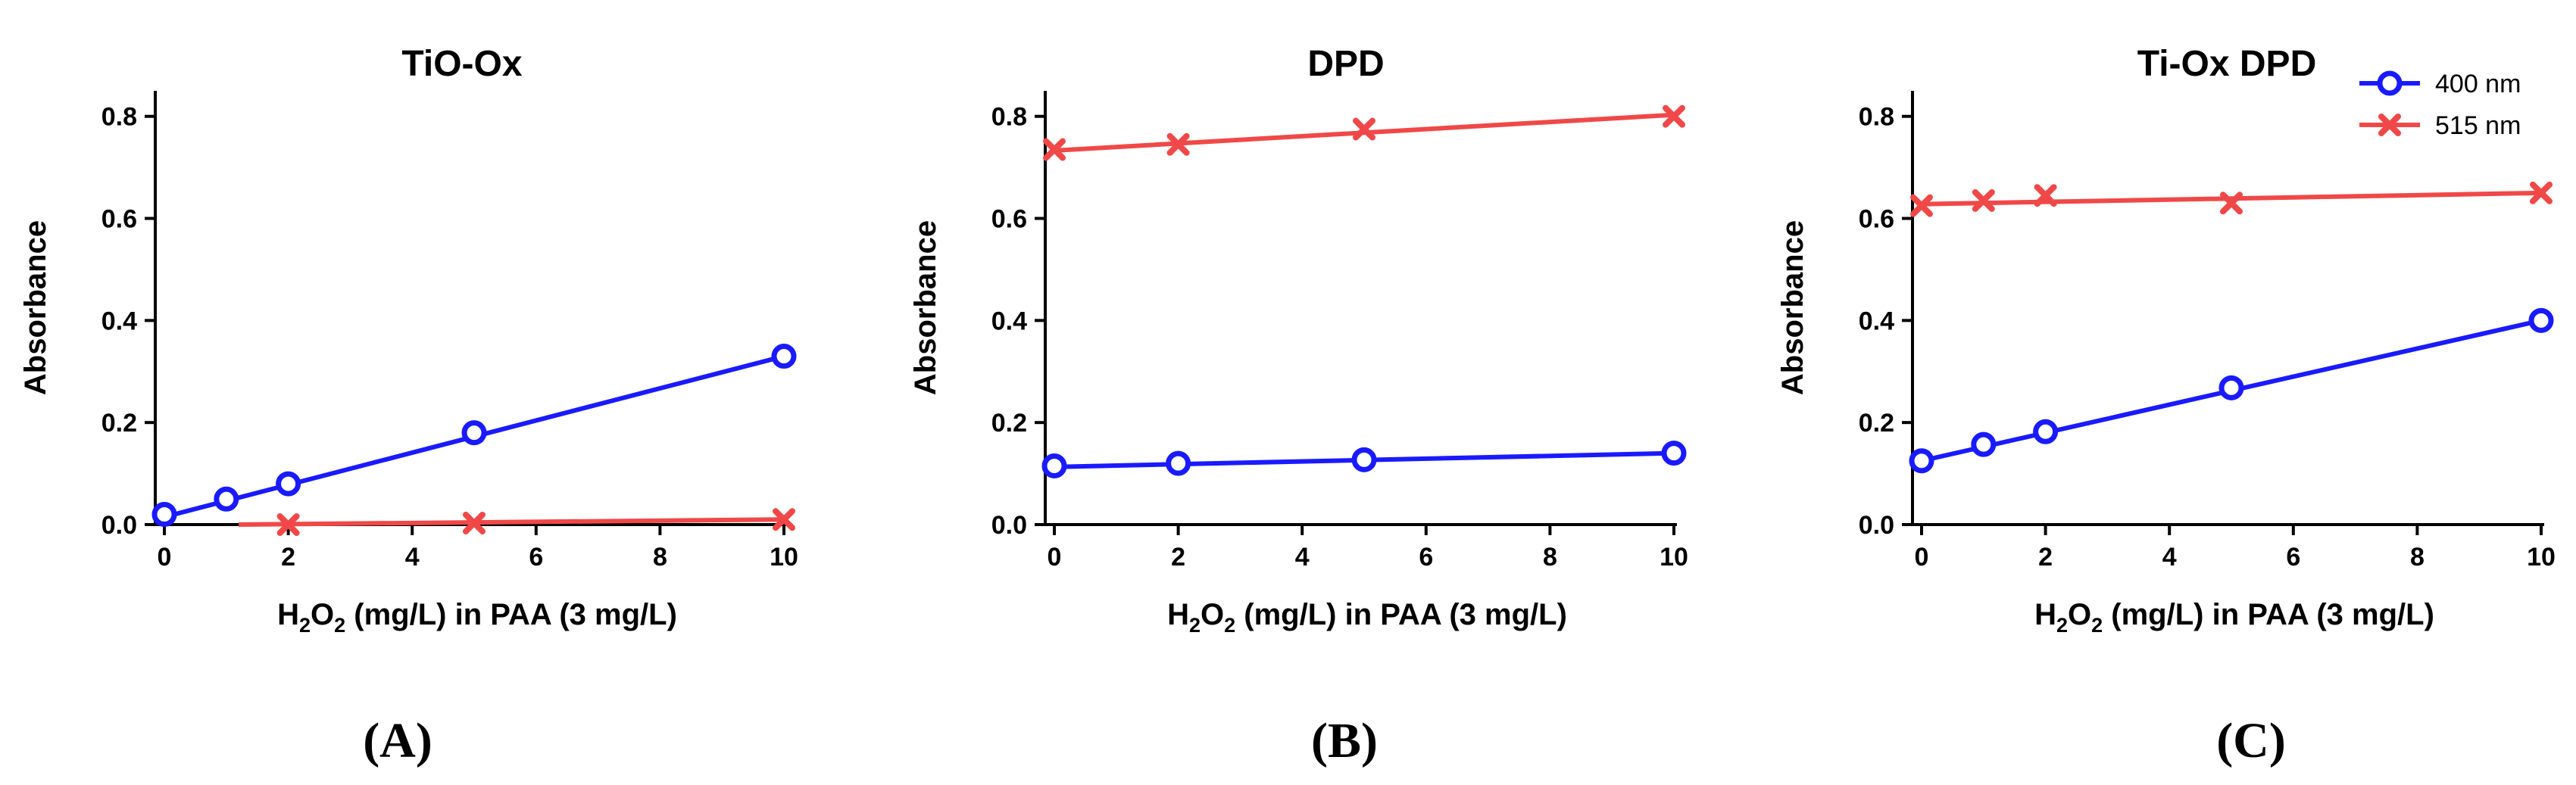 The width and height of the screenshot is (2576, 785). What do you see at coordinates (398, 740) in the screenshot?
I see `panel-caption: (A)` at bounding box center [398, 740].